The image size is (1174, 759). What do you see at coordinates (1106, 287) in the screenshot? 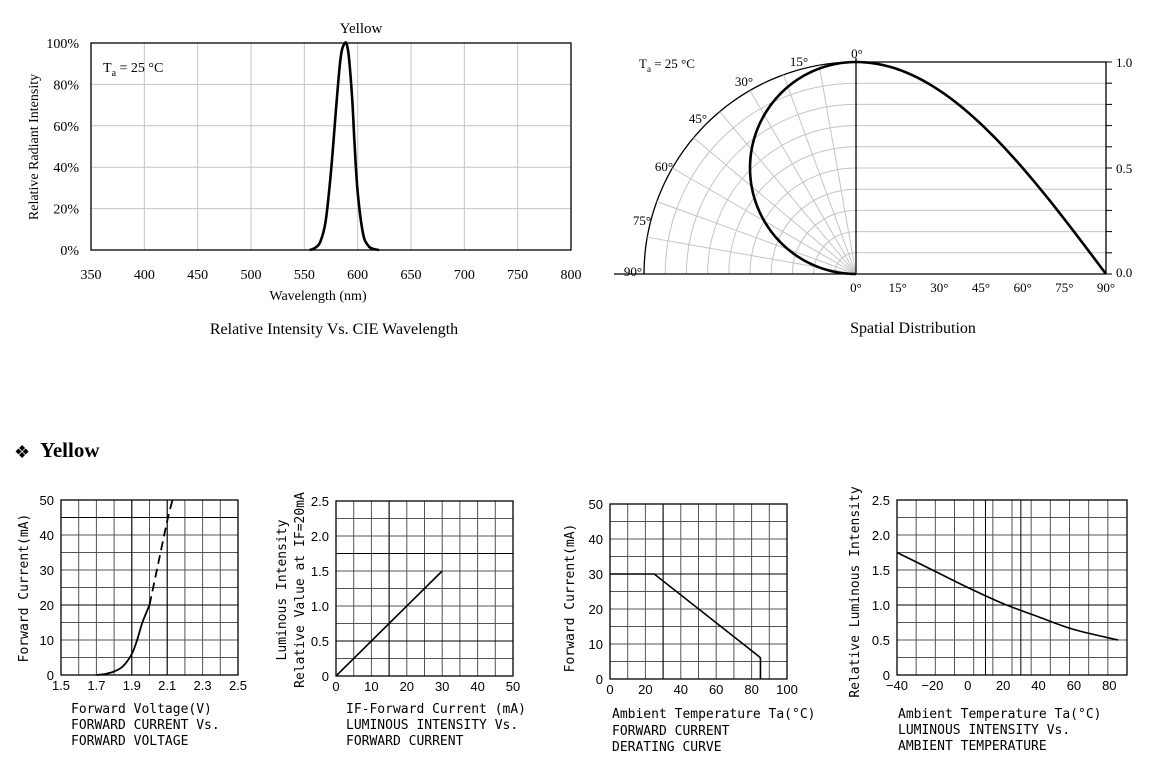
I see `bottom-tick-label: 90°` at bounding box center [1106, 287].